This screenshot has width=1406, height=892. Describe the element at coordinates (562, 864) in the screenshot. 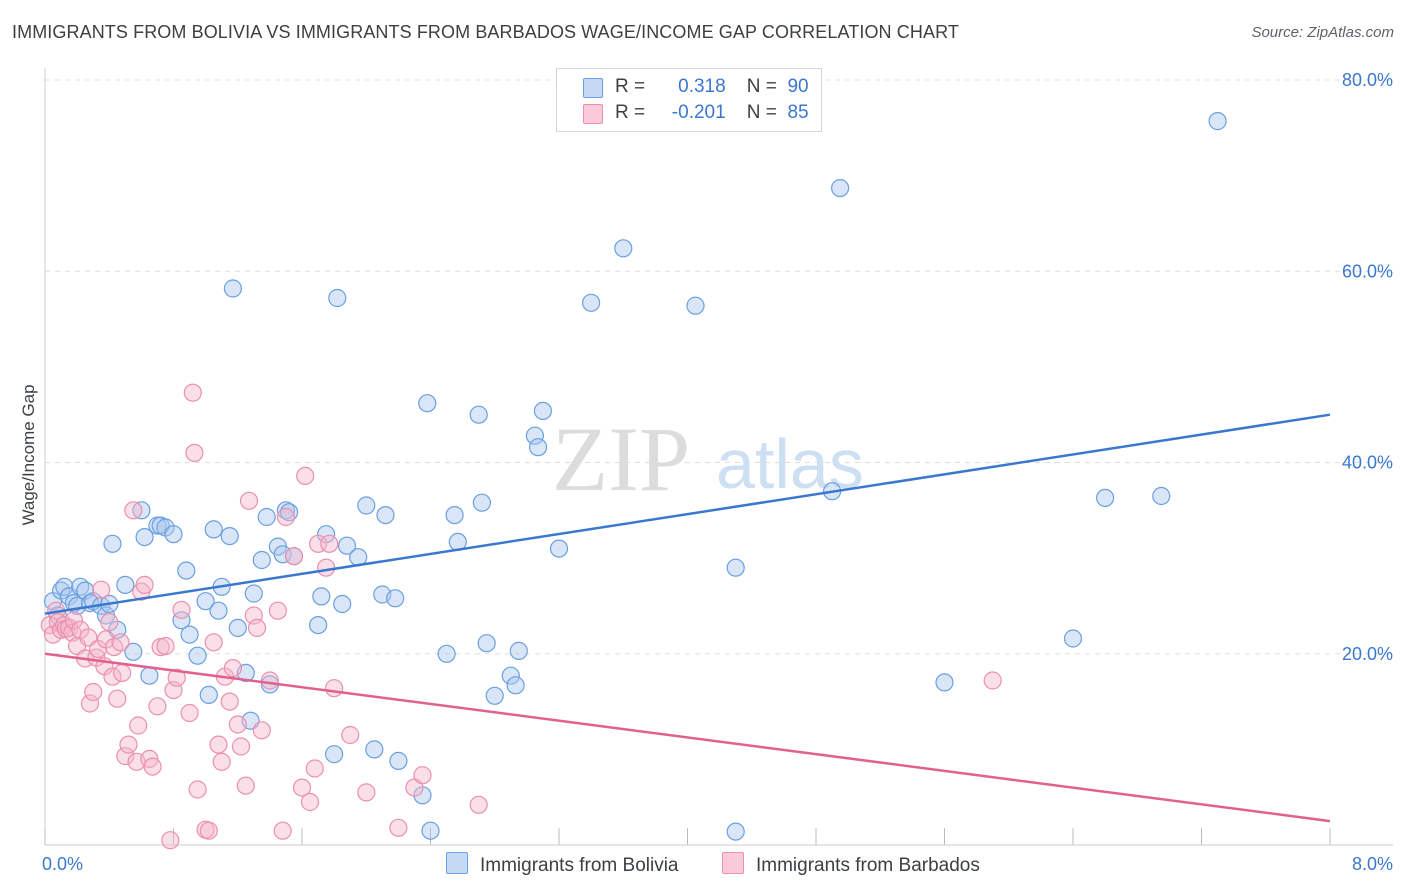

I see `bottom-legend-bolivia: Immigrants from Bolivia` at that location.